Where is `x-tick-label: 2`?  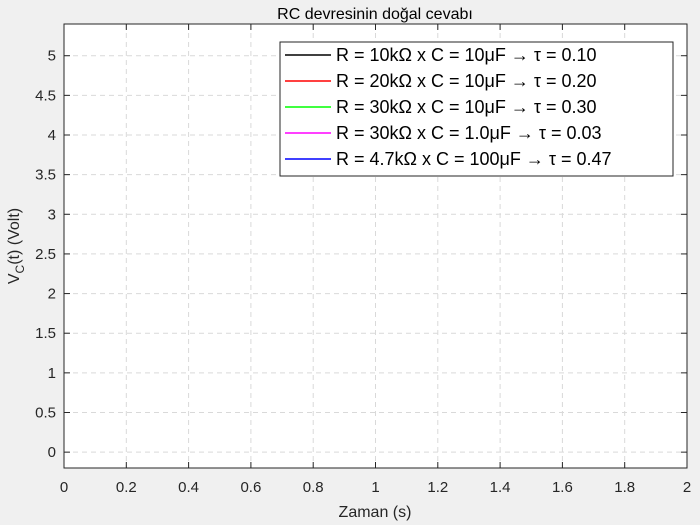
x-tick-label: 2 is located at coordinates (687, 487).